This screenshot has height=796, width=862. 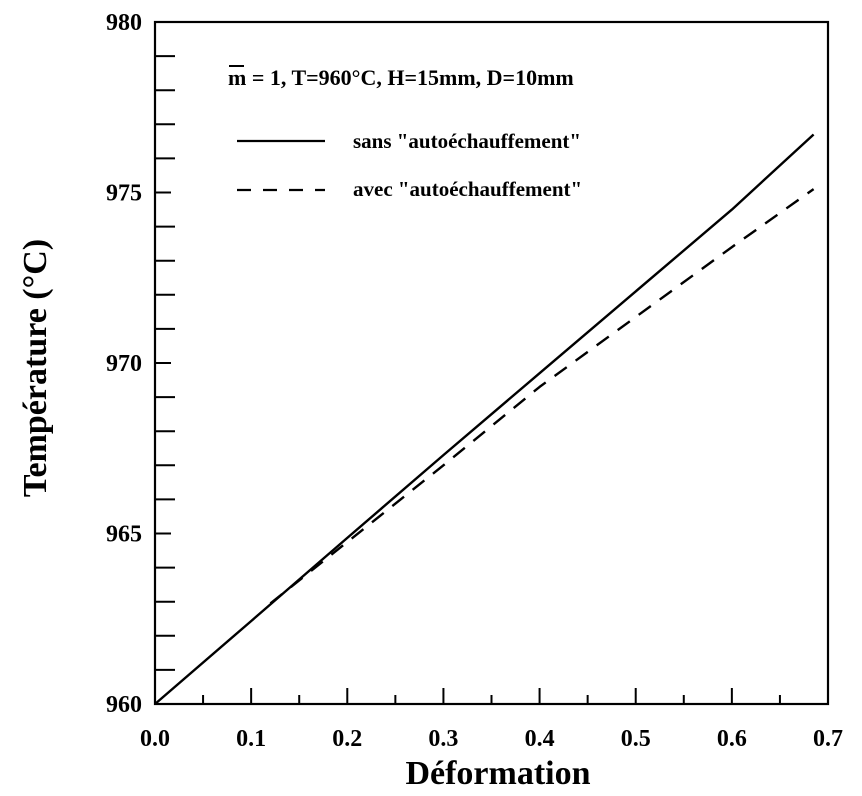 What do you see at coordinates (35, 368) in the screenshot?
I see `y-axis-label: Température (°C)` at bounding box center [35, 368].